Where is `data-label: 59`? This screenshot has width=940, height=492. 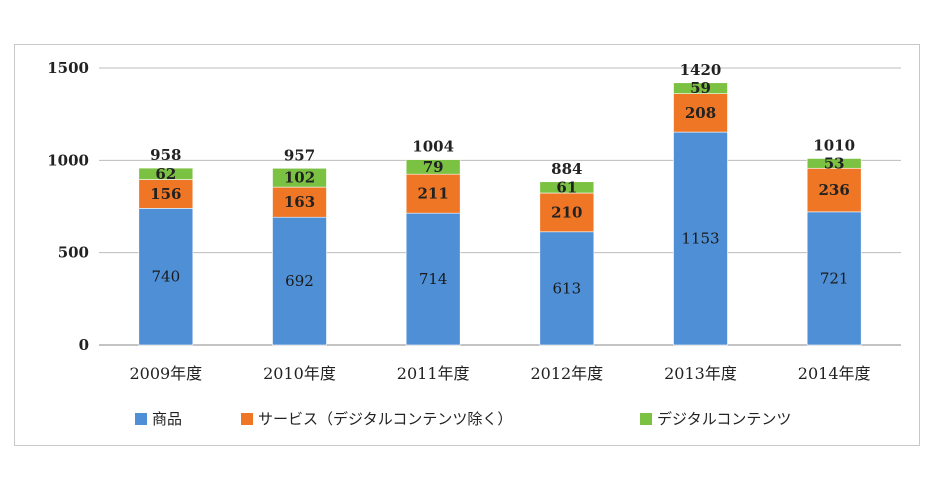
data-label: 59 is located at coordinates (700, 88).